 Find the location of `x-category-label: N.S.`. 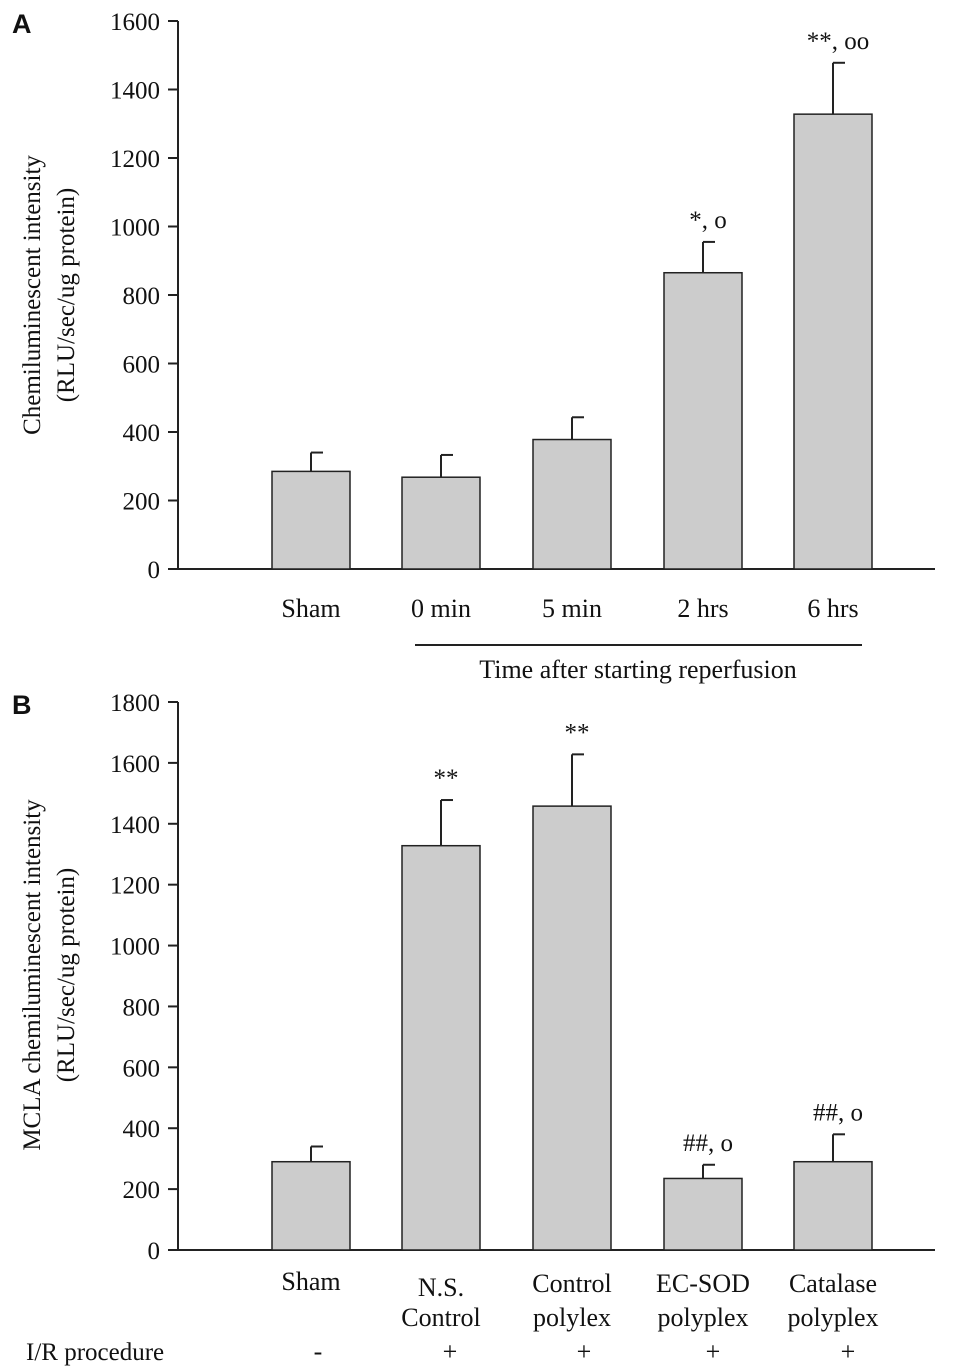

x-category-label: N.S. is located at coordinates (441, 1287).